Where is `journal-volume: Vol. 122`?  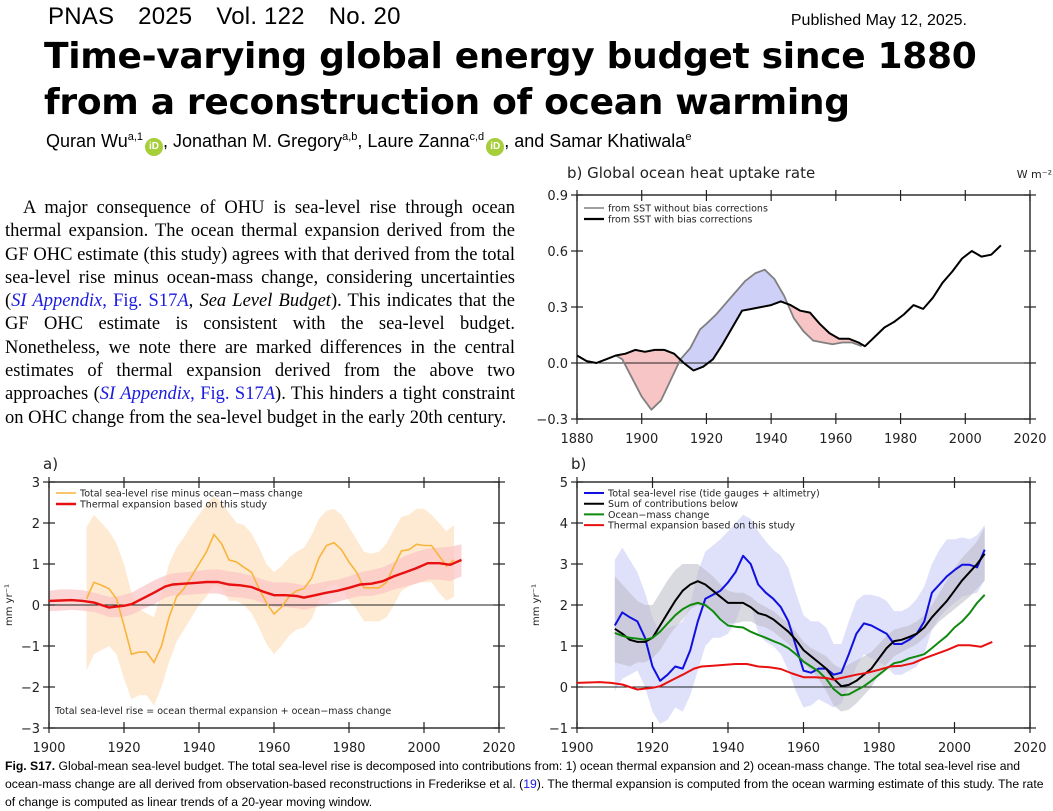 journal-volume: Vol. 122 is located at coordinates (260, 16).